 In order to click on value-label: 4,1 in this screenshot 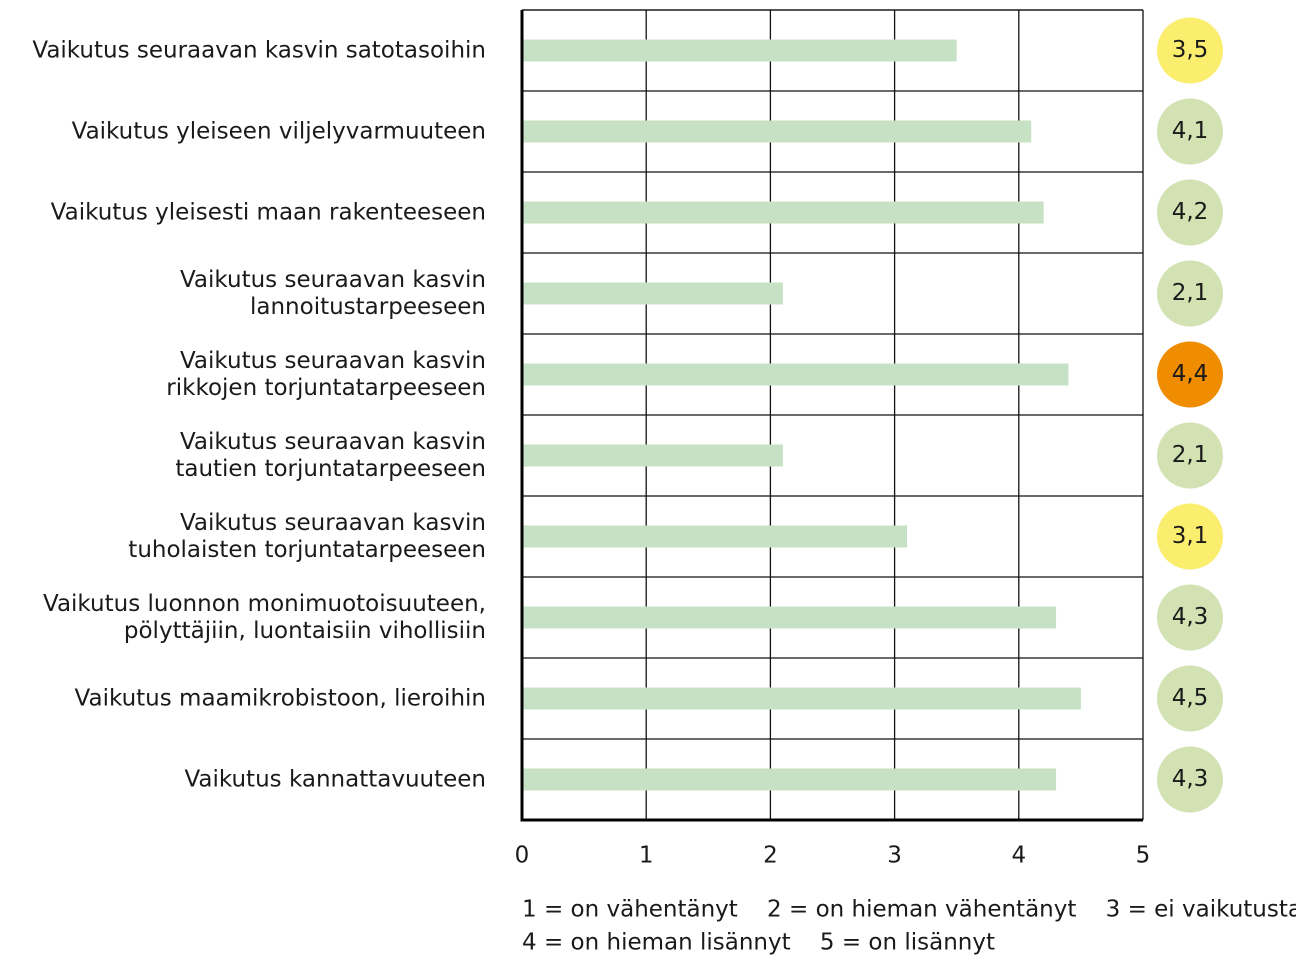, I will do `click(1190, 131)`.